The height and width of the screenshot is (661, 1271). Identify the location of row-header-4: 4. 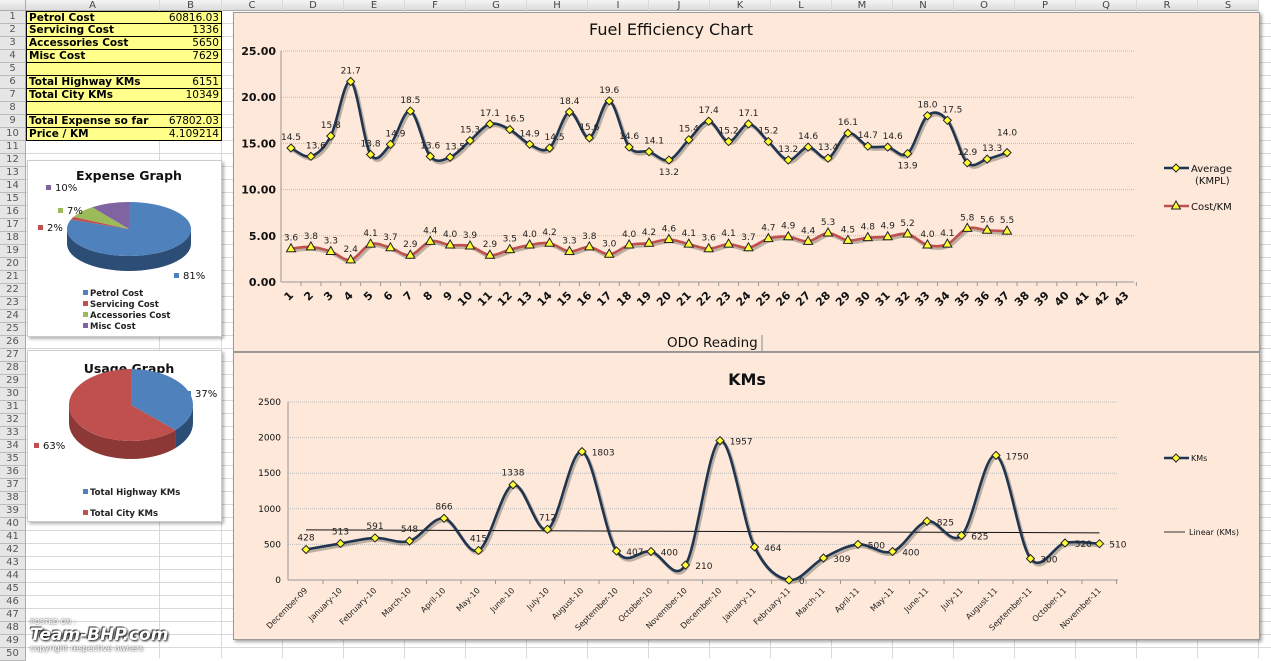
(13, 56).